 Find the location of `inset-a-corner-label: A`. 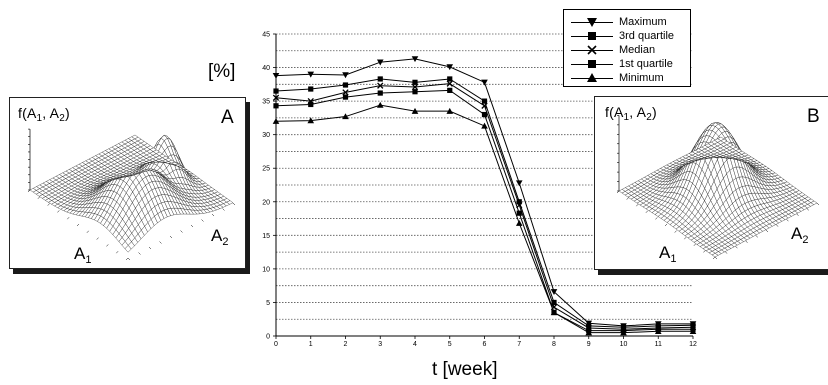

inset-a-corner-label: A is located at coordinates (227, 117).